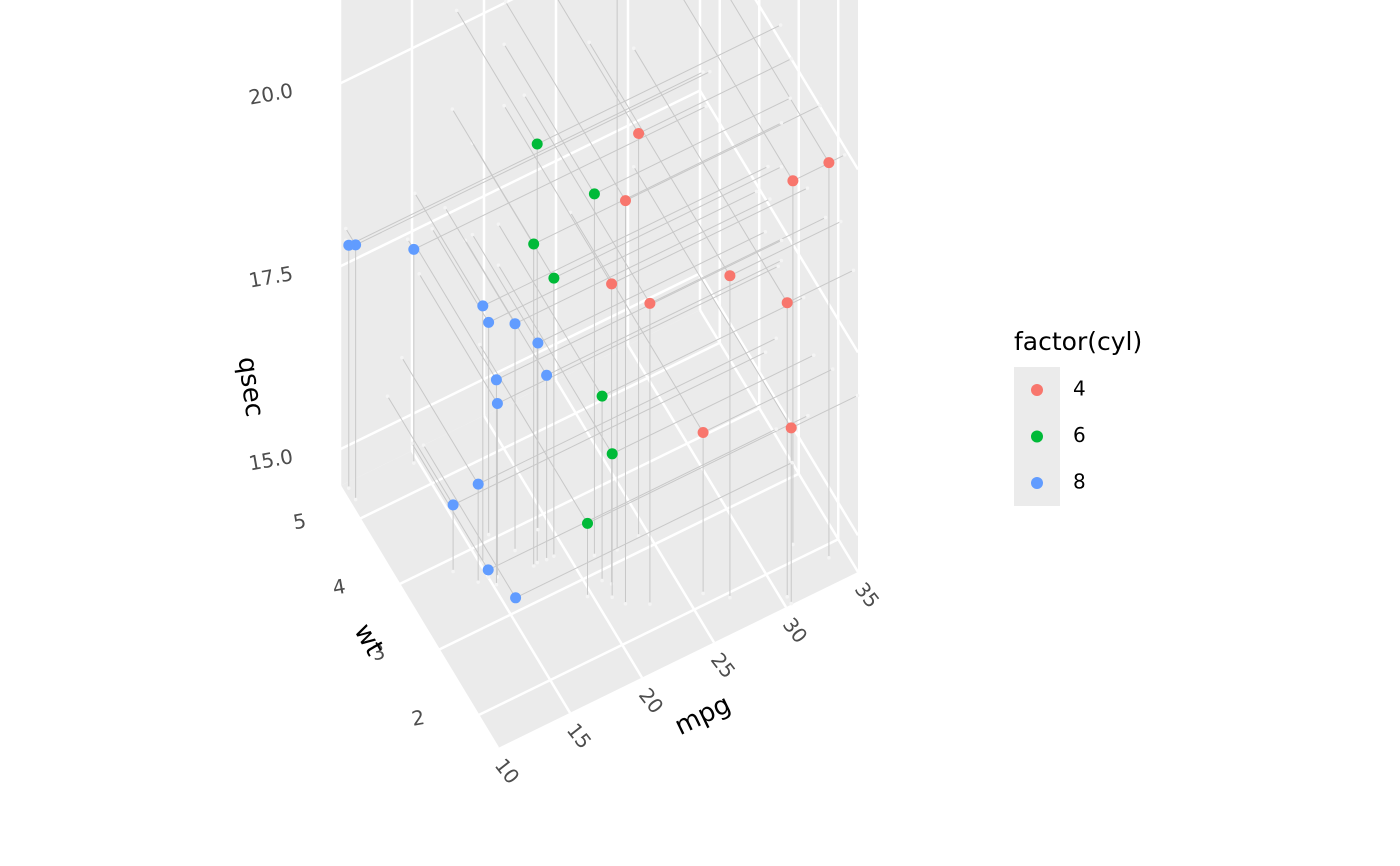 The width and height of the screenshot is (1400, 866). Describe the element at coordinates (1079, 435) in the screenshot. I see `legend-label-6: 6` at that location.